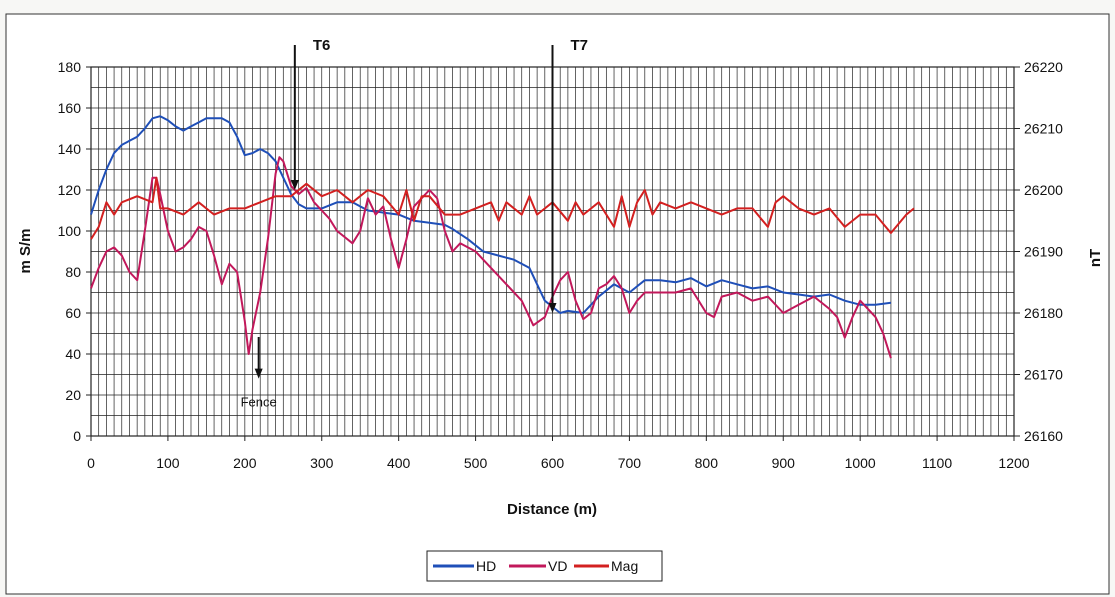 This screenshot has height=597, width=1115. I want to click on y2-axis-label: nT, so click(1095, 258).